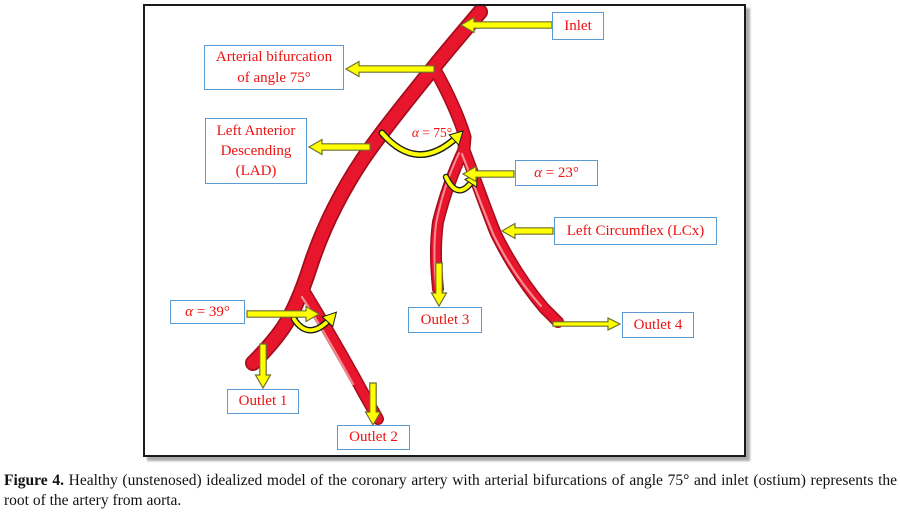 Image resolution: width=900 pixels, height=521 pixels. What do you see at coordinates (538, 172) in the screenshot?
I see `alpha-23-symbol: α` at bounding box center [538, 172].